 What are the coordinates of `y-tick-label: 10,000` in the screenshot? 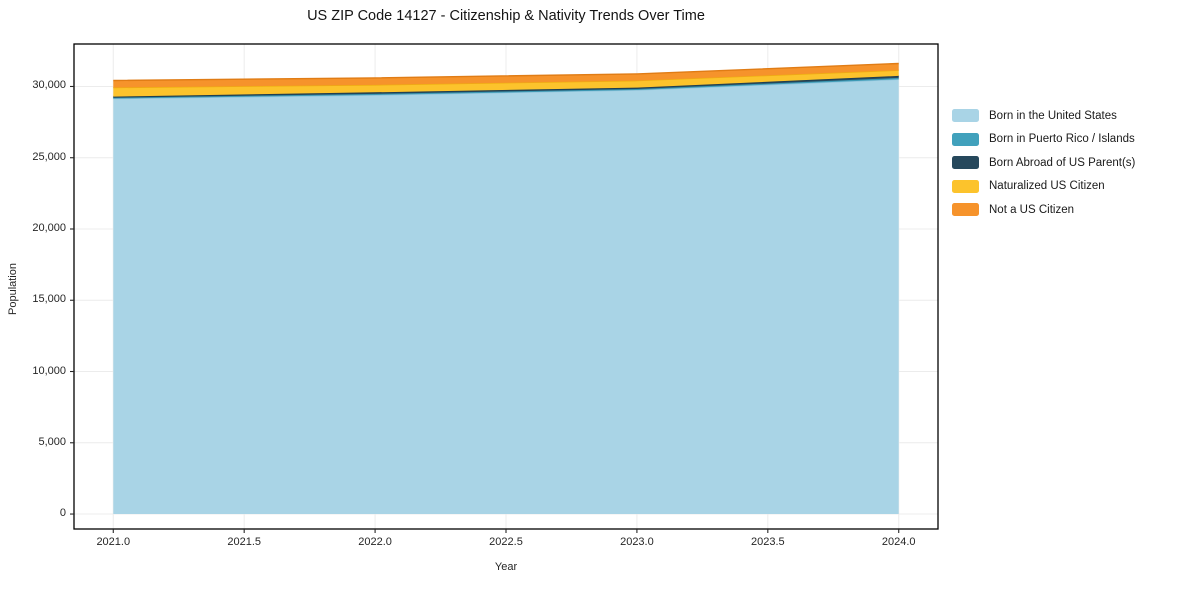 It's located at (49, 370).